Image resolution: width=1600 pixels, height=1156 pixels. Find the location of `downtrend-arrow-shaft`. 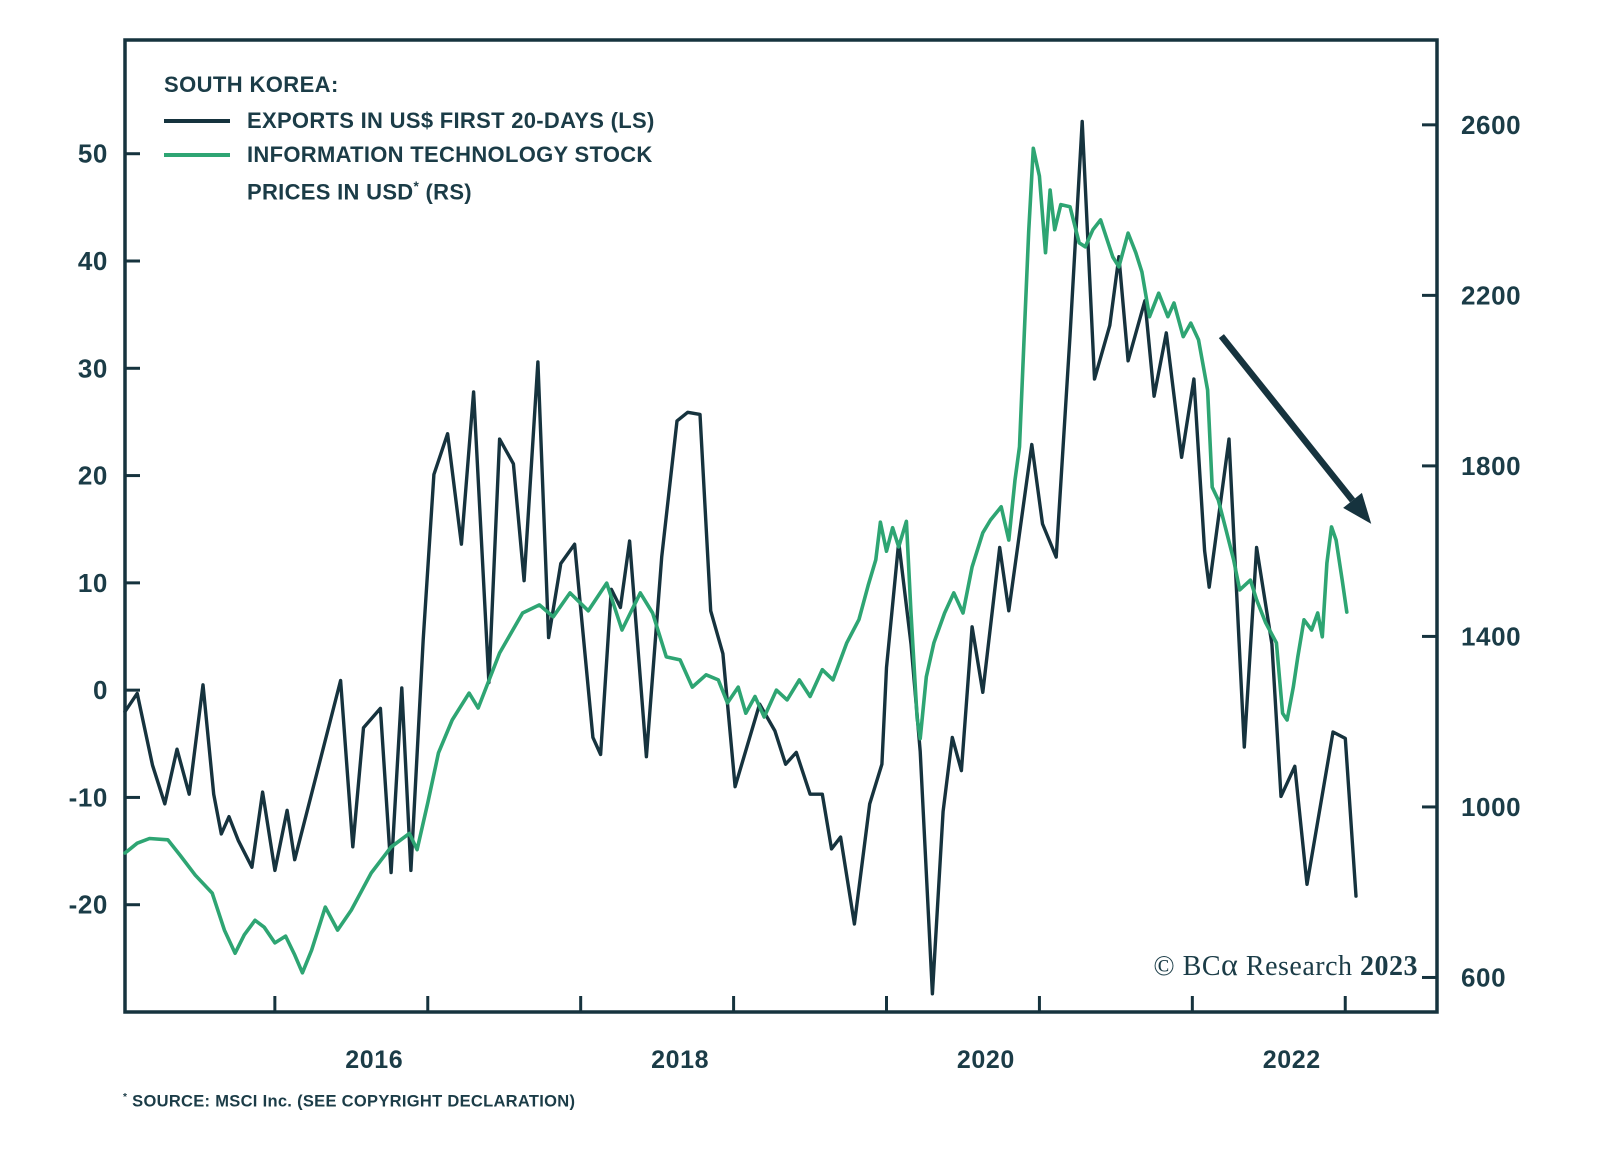

downtrend-arrow-shaft is located at coordinates (1287, 418).